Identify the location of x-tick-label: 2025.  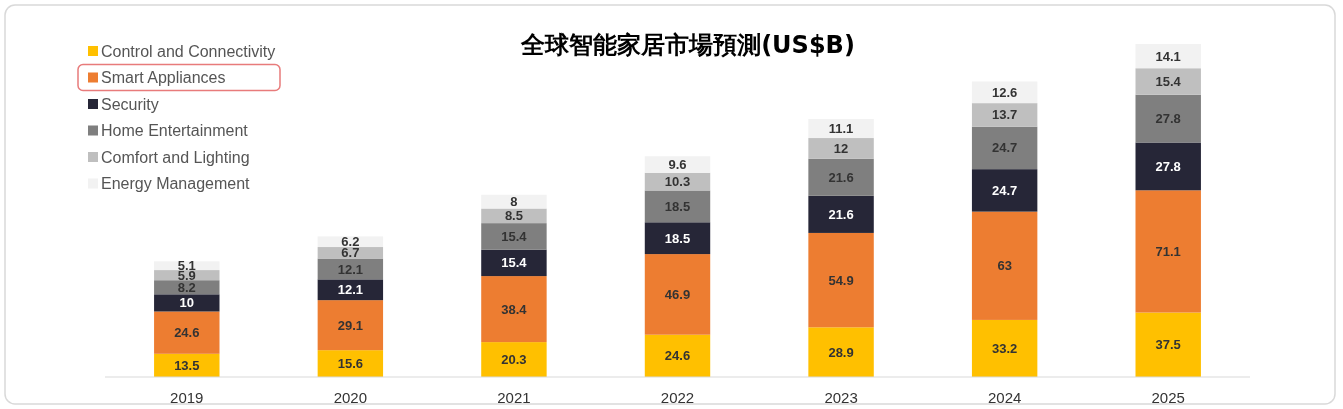
(1168, 398).